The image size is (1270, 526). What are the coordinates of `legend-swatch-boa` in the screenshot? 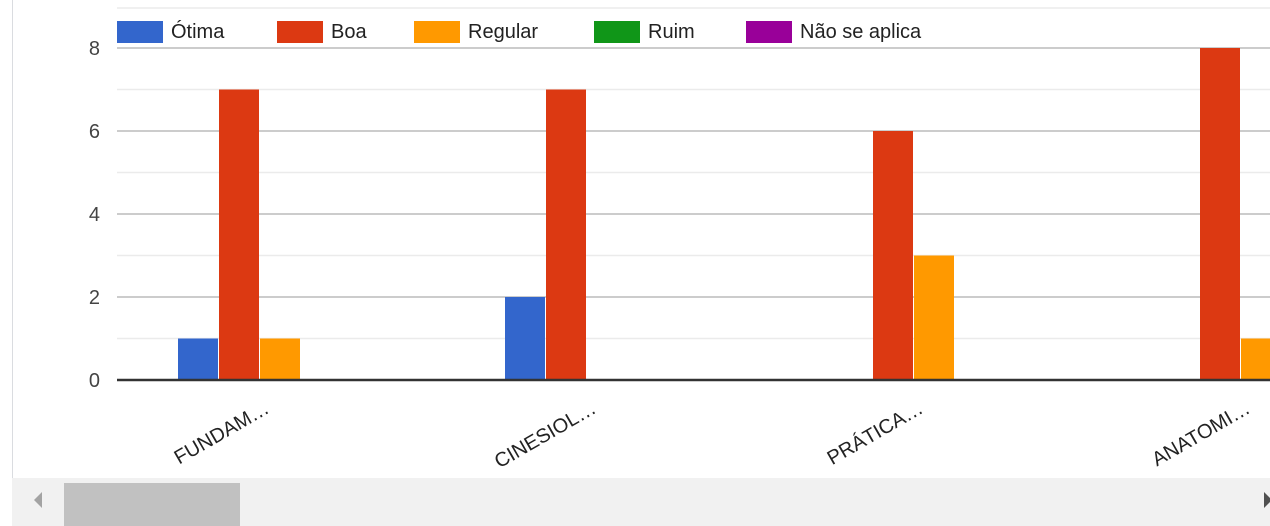 It's located at (300, 32).